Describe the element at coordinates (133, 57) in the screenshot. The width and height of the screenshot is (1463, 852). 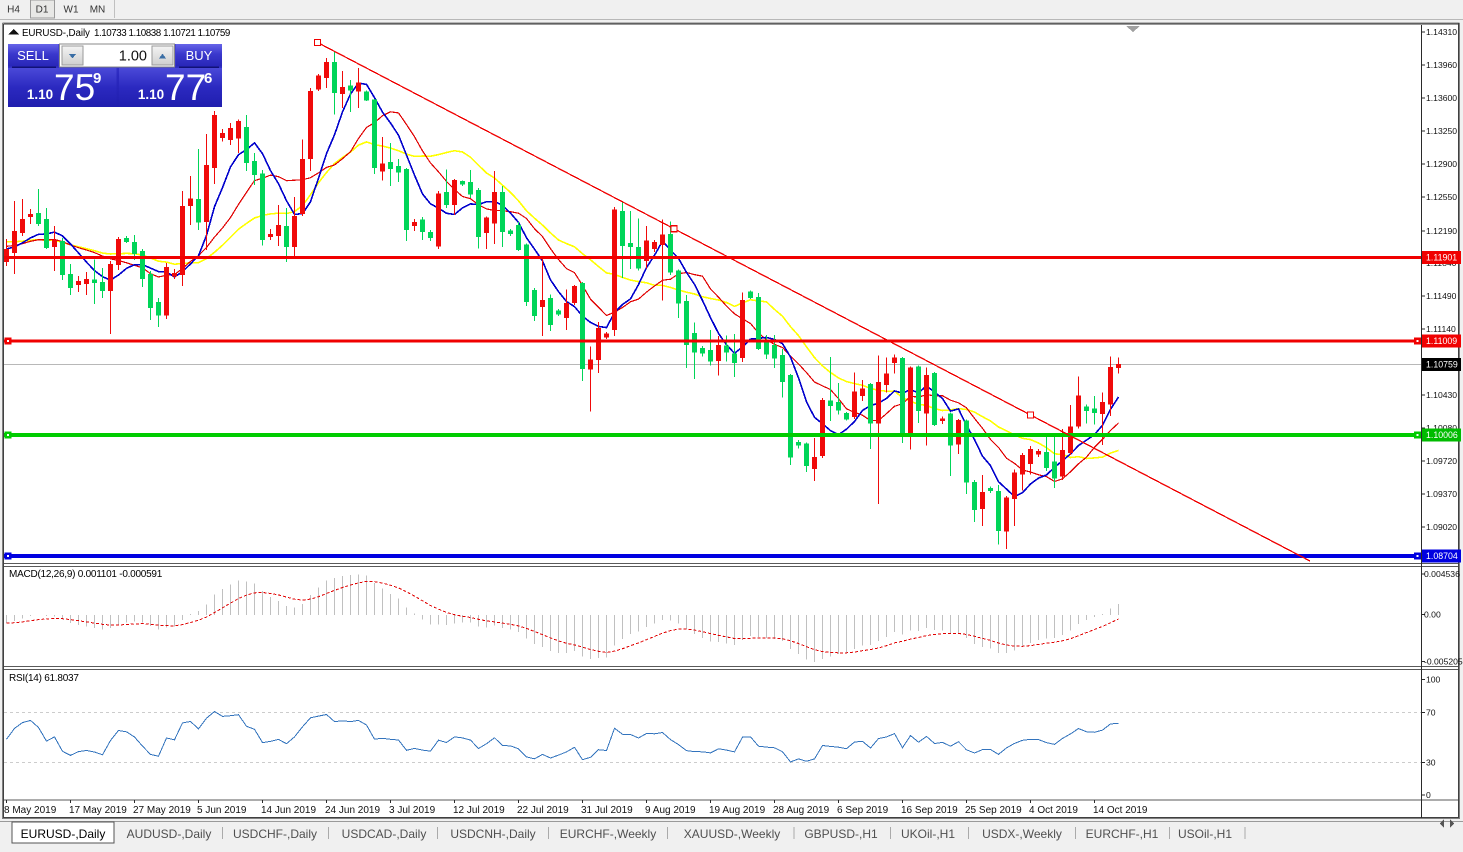
I see `svg-text: 1.00` at that location.